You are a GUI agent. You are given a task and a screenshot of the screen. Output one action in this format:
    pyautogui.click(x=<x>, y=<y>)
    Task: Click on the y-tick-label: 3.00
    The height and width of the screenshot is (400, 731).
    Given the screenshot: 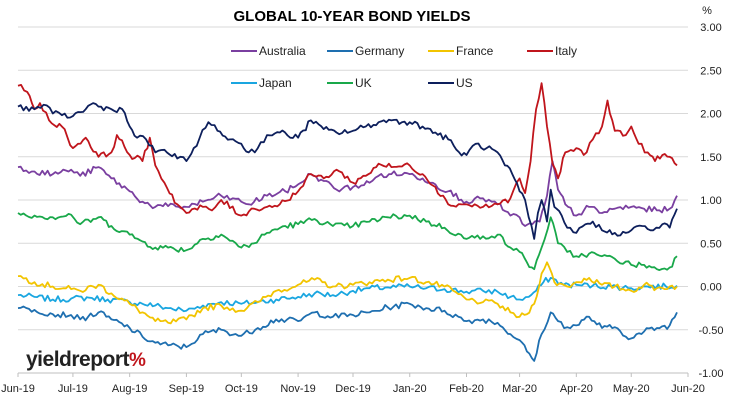 What is the action you would take?
    pyautogui.click(x=710, y=28)
    